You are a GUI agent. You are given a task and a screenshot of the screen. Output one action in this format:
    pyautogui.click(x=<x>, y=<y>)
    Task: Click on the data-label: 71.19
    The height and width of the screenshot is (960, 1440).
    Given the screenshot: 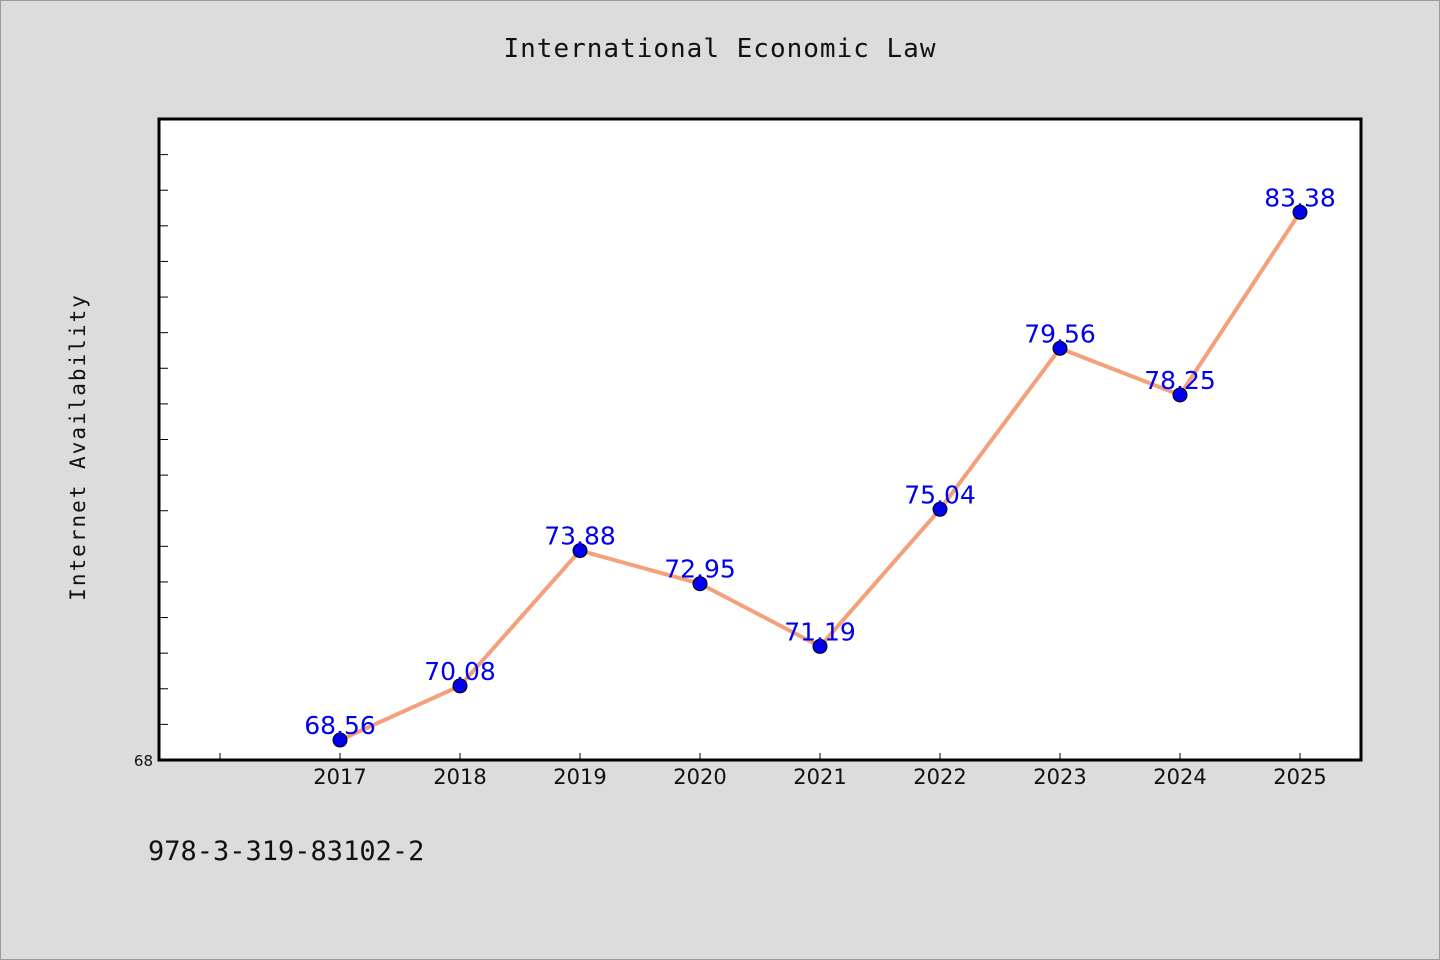 What is the action you would take?
    pyautogui.click(x=820, y=631)
    